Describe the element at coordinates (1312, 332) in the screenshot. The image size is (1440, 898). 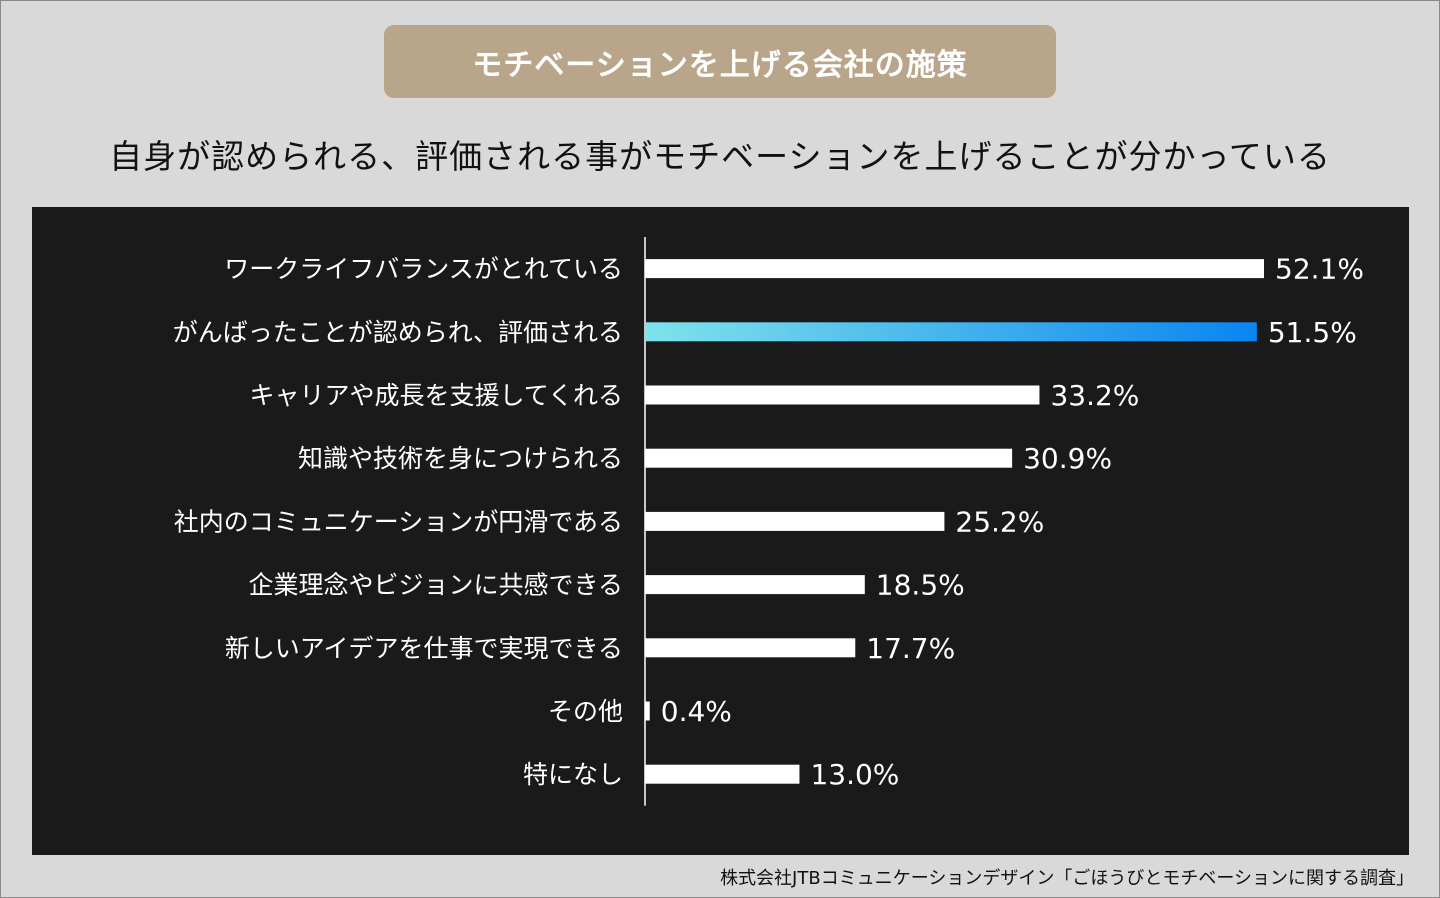
I see `value-label: 51.5%` at that location.